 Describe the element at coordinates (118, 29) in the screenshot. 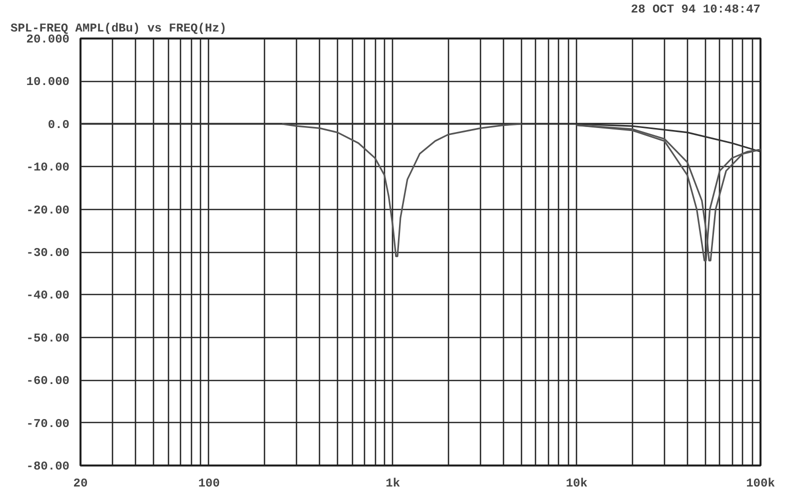

I see `chart-title: SPL-FREQ AMPL(dBu) vs FREQ(Hz)` at that location.